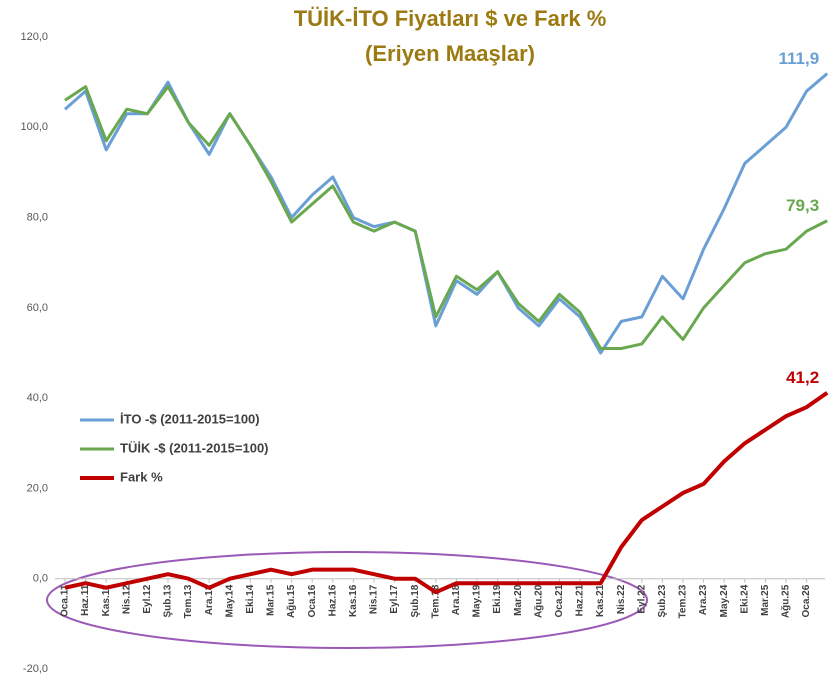 The image size is (836, 679). What do you see at coordinates (37, 217) in the screenshot?
I see `y-tick-label: 80,0` at bounding box center [37, 217].